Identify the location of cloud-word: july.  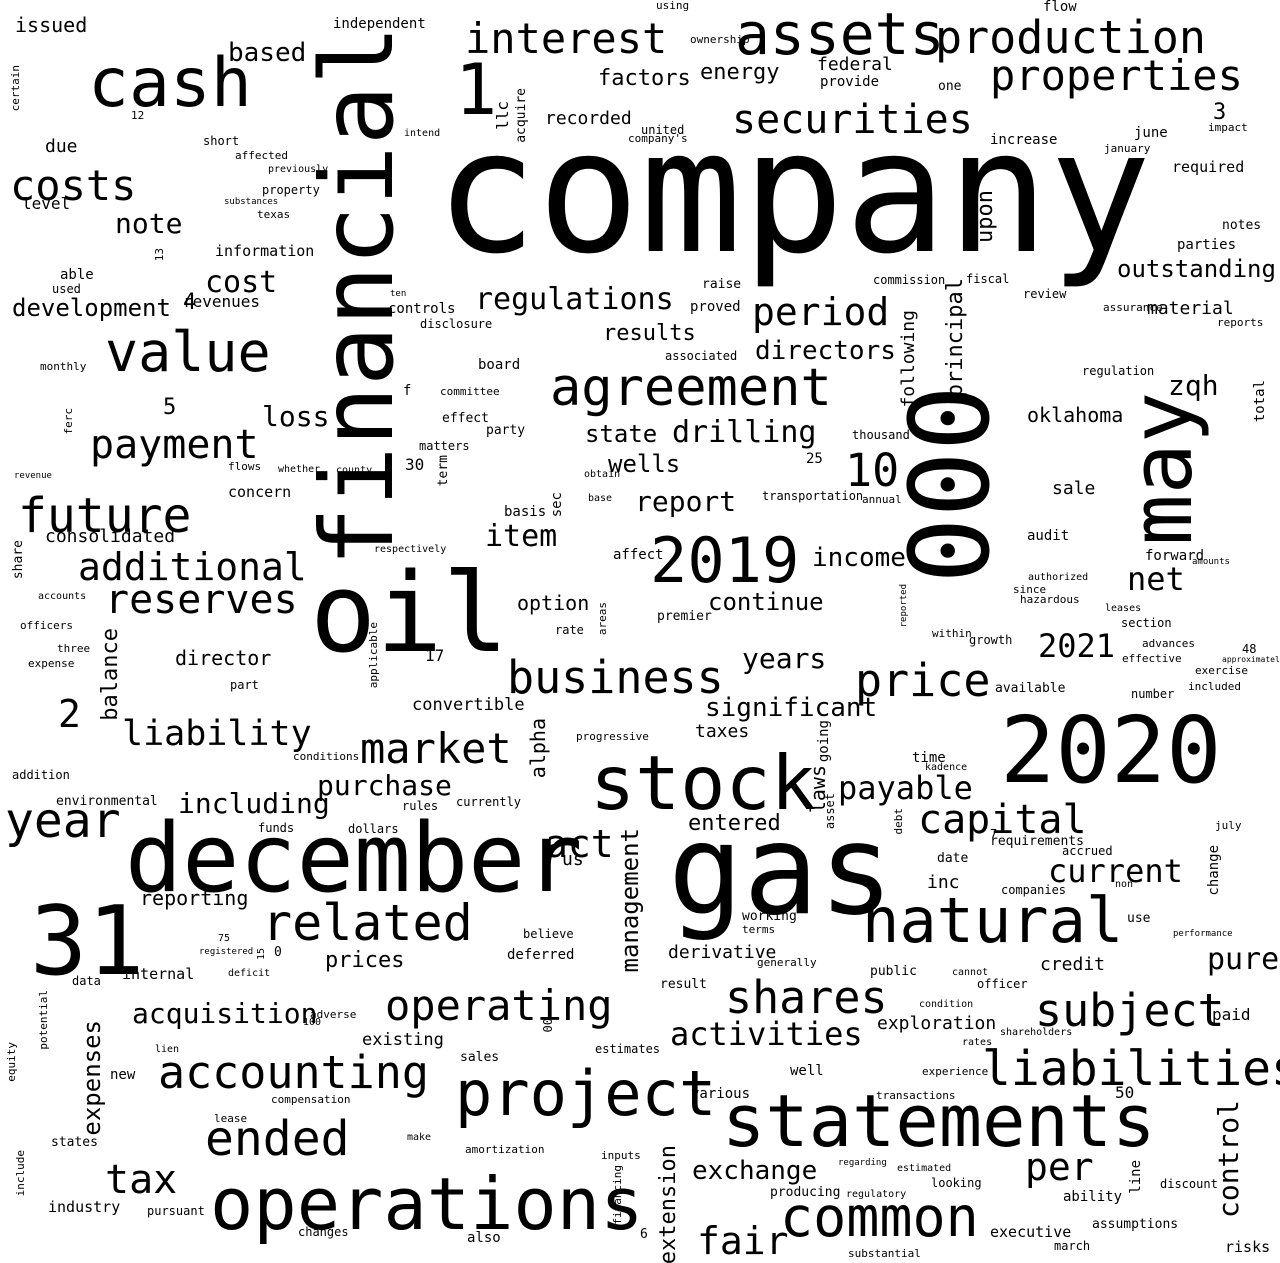
(1228, 825).